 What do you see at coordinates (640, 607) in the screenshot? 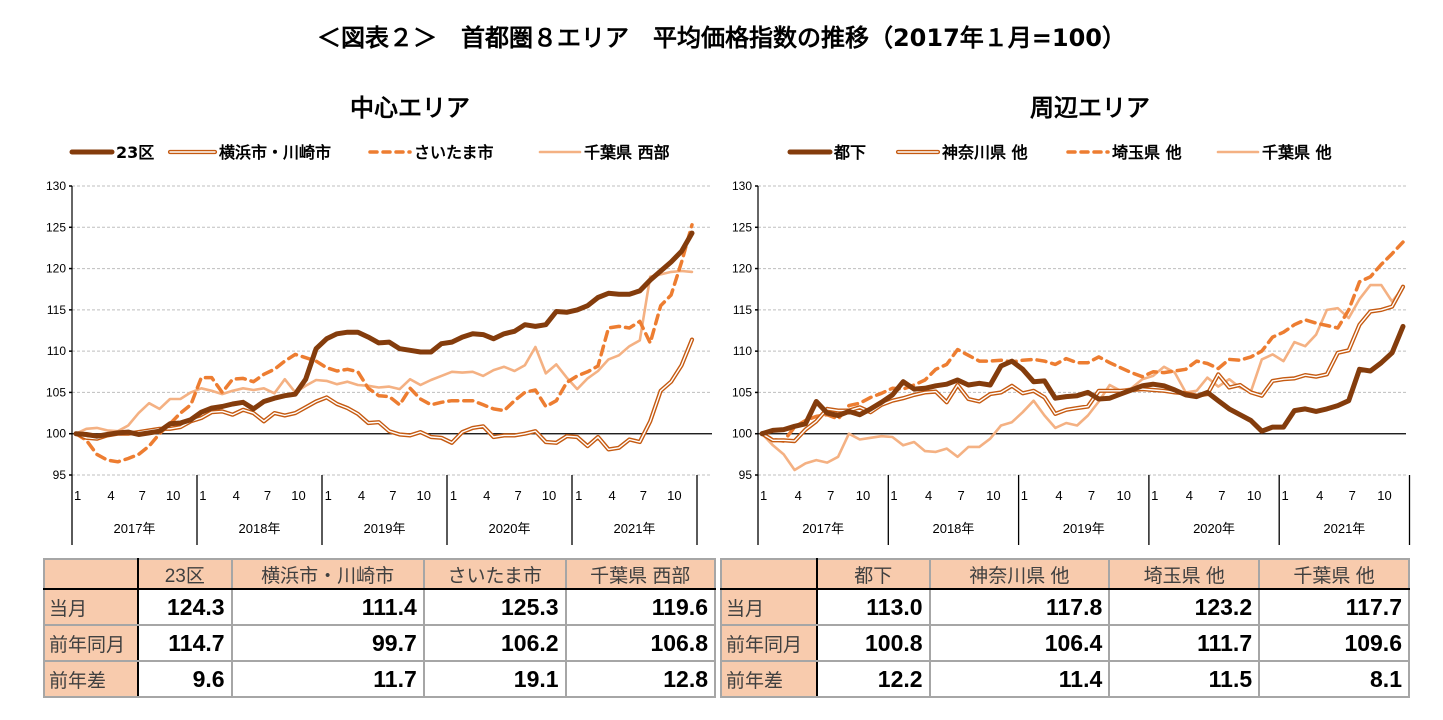
I see `value-cell: 119.6` at bounding box center [640, 607].